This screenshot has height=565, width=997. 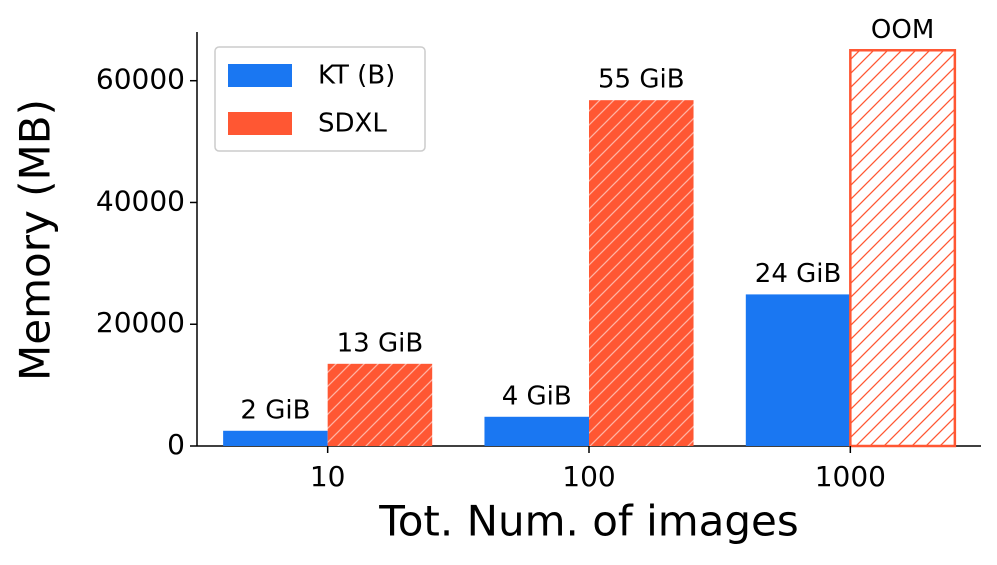 I want to click on y-tick-label: 0, so click(x=176, y=444).